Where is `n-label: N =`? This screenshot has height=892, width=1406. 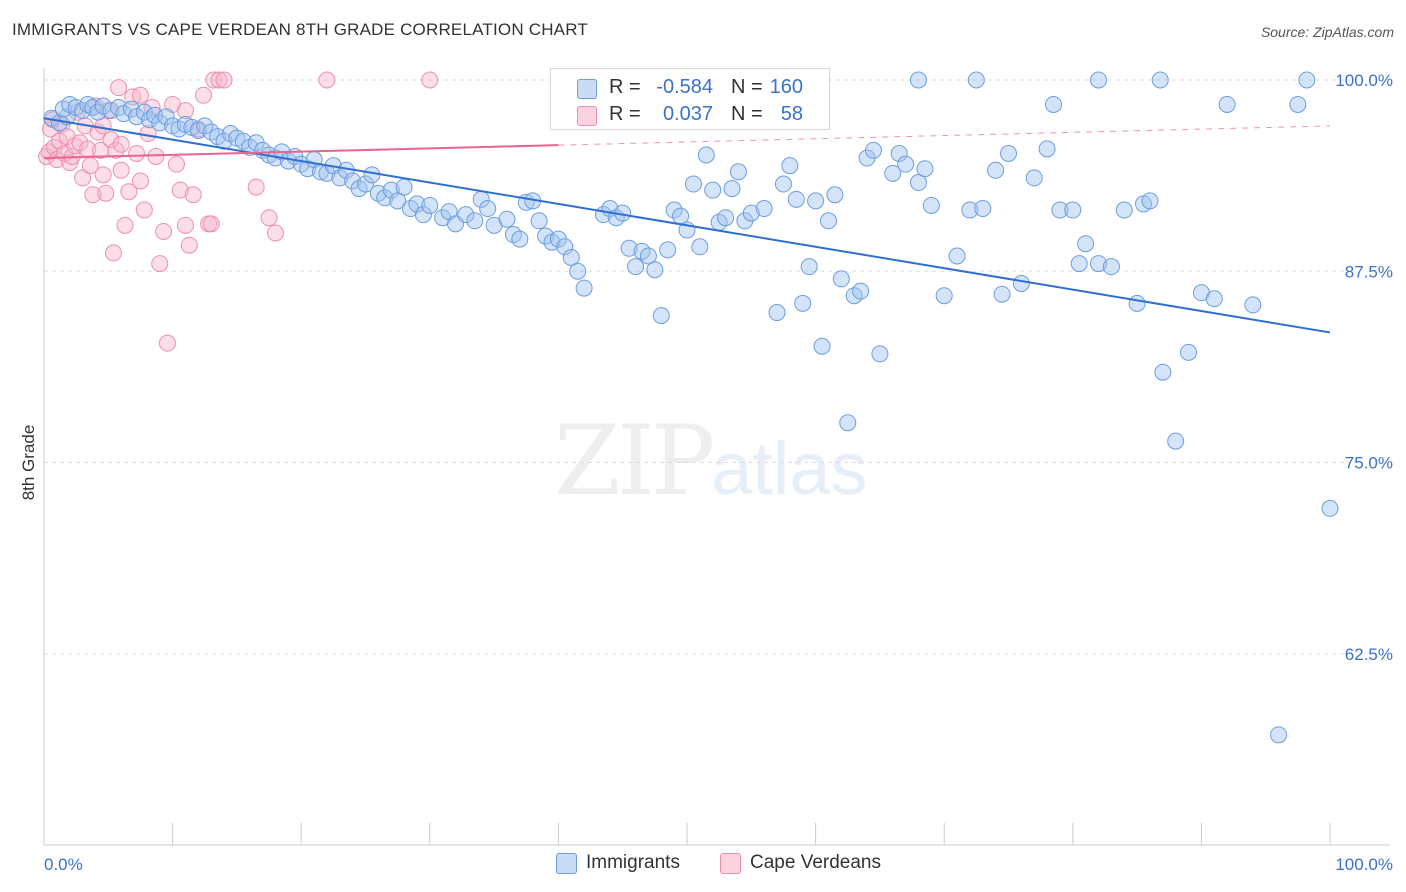 n-label: N = is located at coordinates (747, 87).